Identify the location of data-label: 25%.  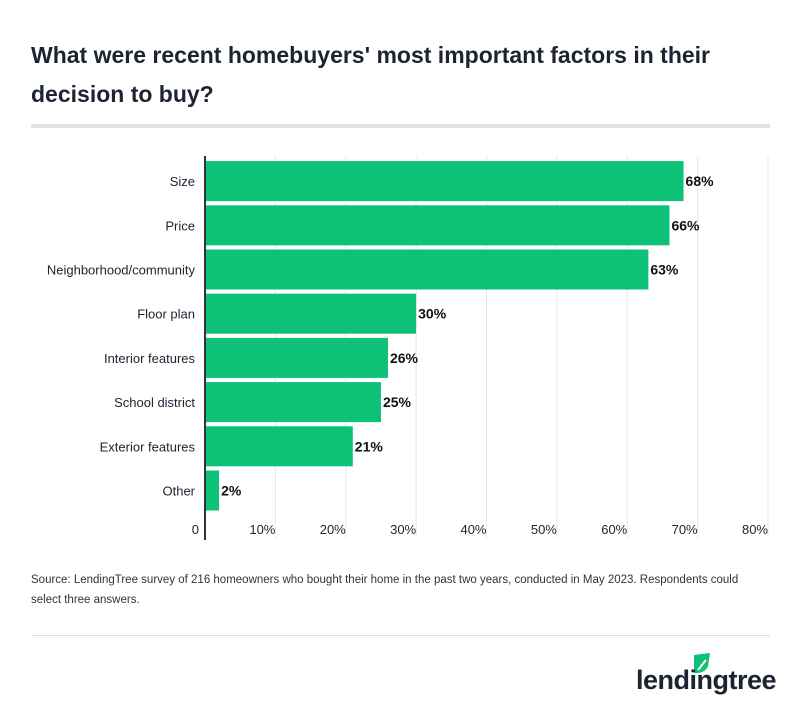
(397, 402).